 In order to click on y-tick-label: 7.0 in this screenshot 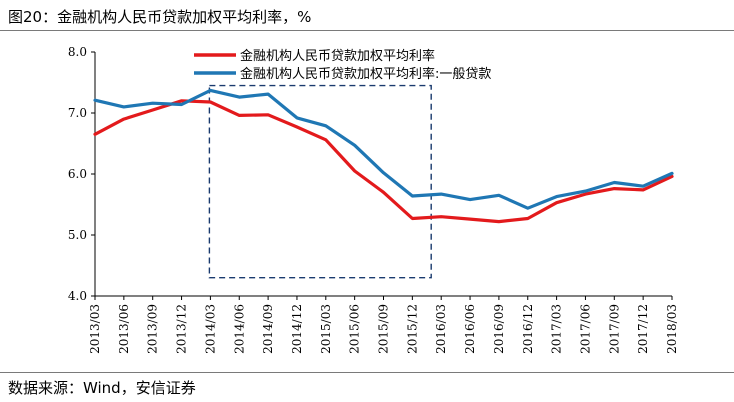, I will do `click(77, 113)`.